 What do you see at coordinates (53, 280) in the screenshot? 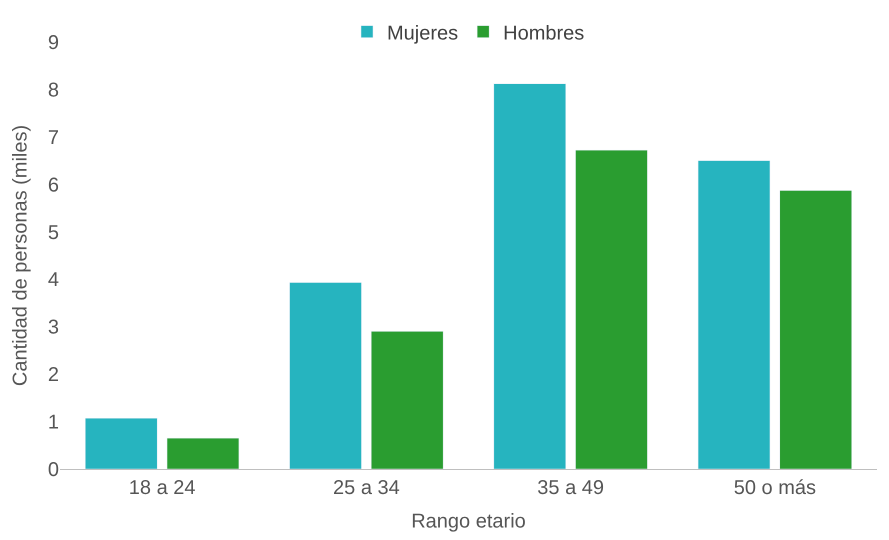
I see `y-tick-label: 4` at bounding box center [53, 280].